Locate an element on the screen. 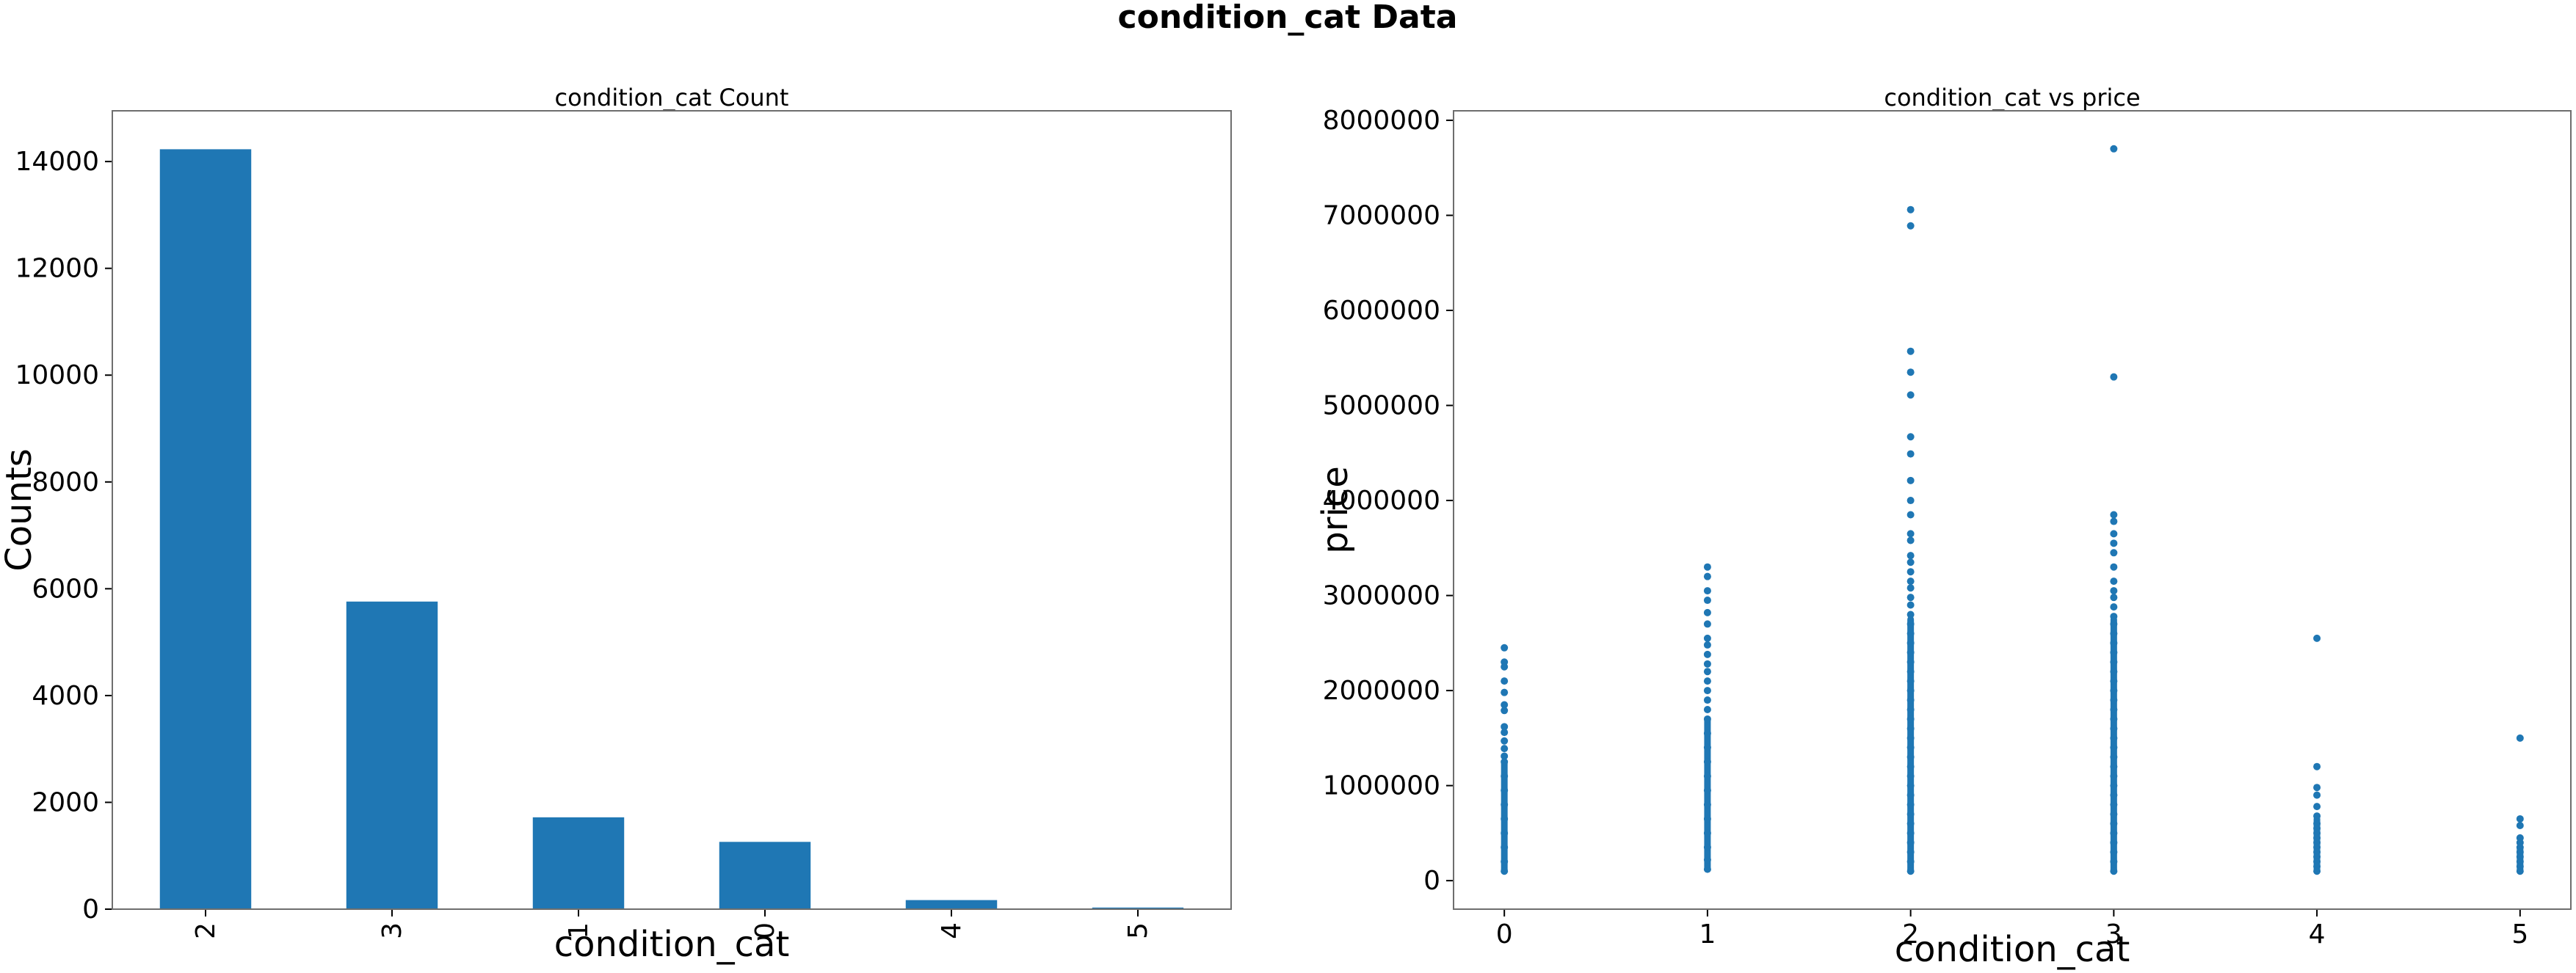  scatter-ytick-label-2000000: 2000000 is located at coordinates (1381, 691).